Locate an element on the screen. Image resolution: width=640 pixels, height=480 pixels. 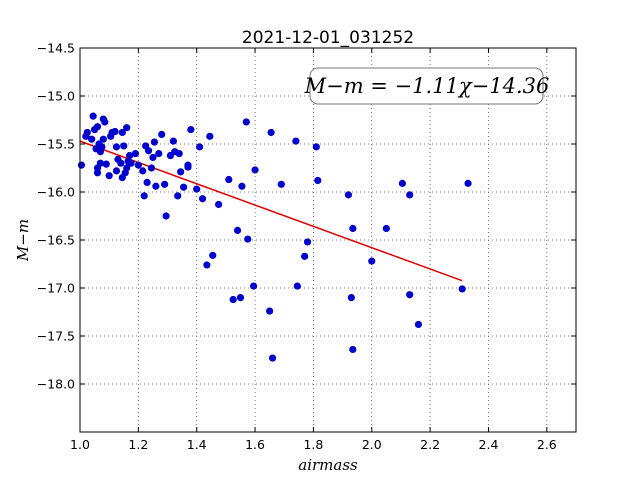
y-tick-label: −14.5 is located at coordinates (56, 48).